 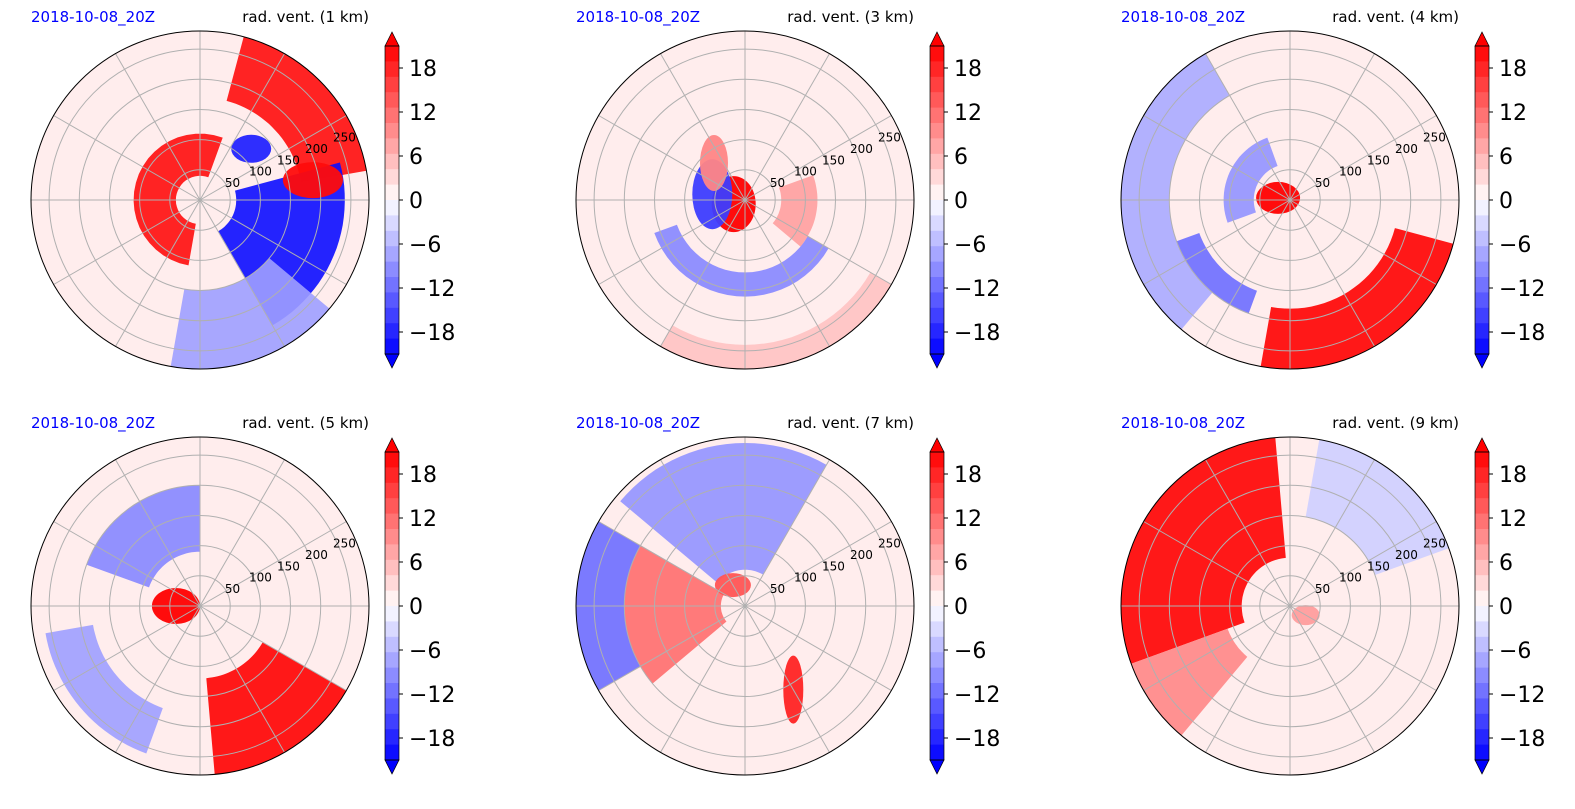 I want to click on colorbar-tick-label: −6, so click(x=425, y=245).